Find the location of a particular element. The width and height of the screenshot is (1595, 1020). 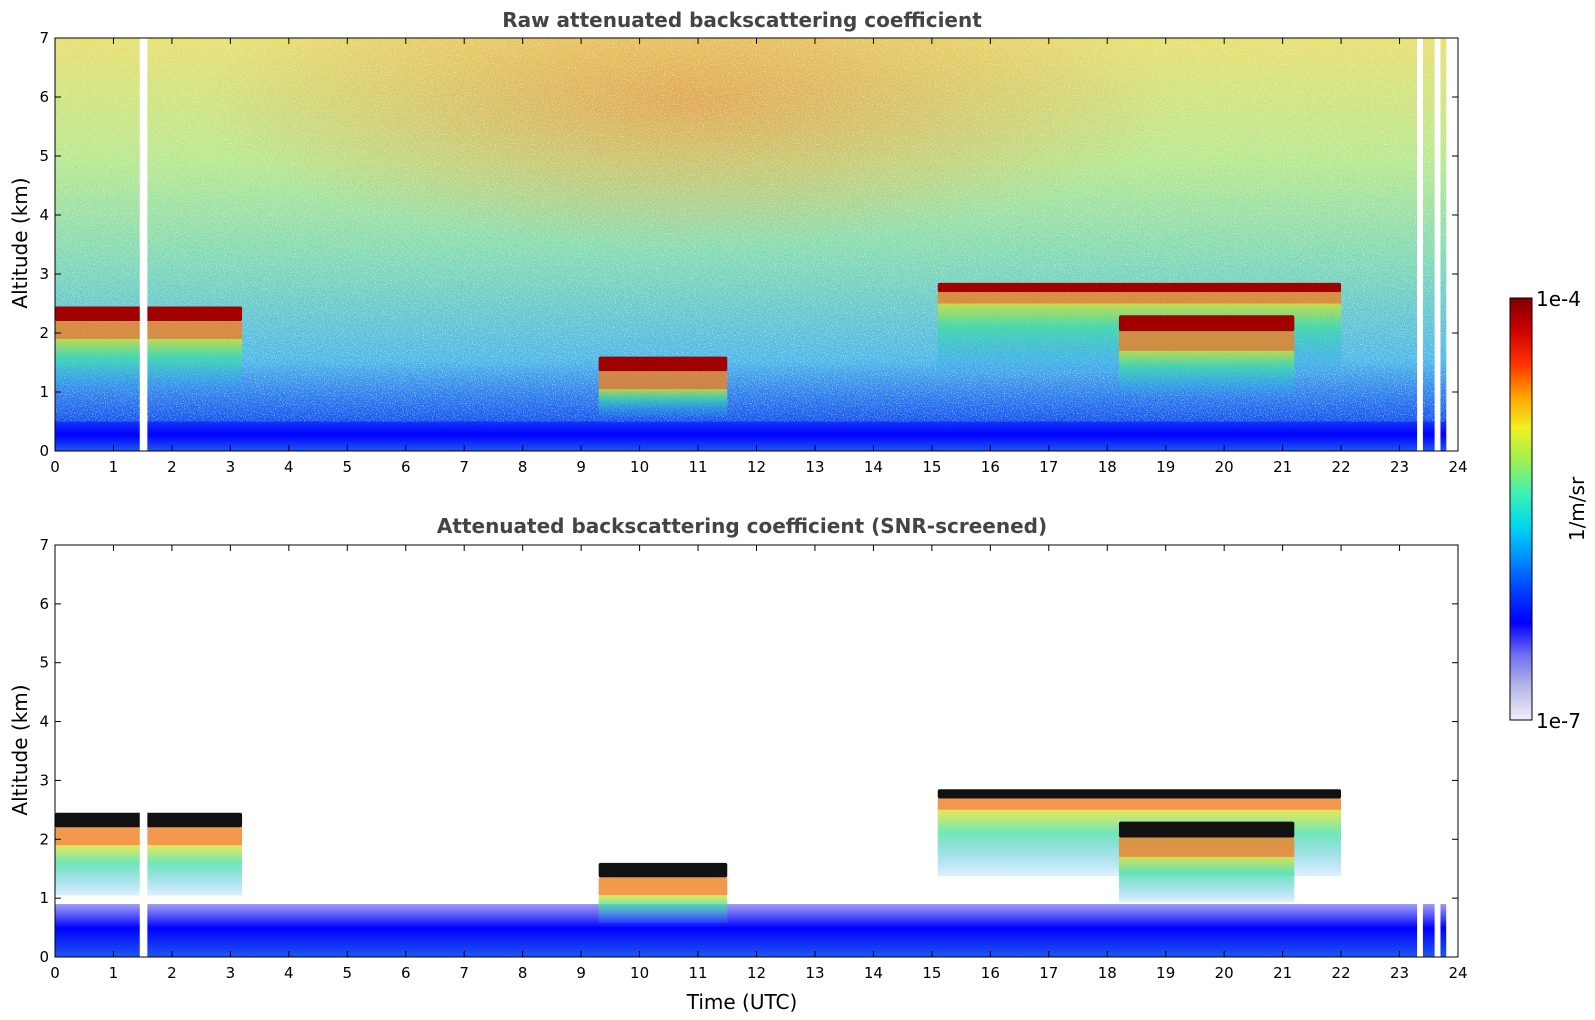

raw-x-tick-label: 1 is located at coordinates (114, 467).